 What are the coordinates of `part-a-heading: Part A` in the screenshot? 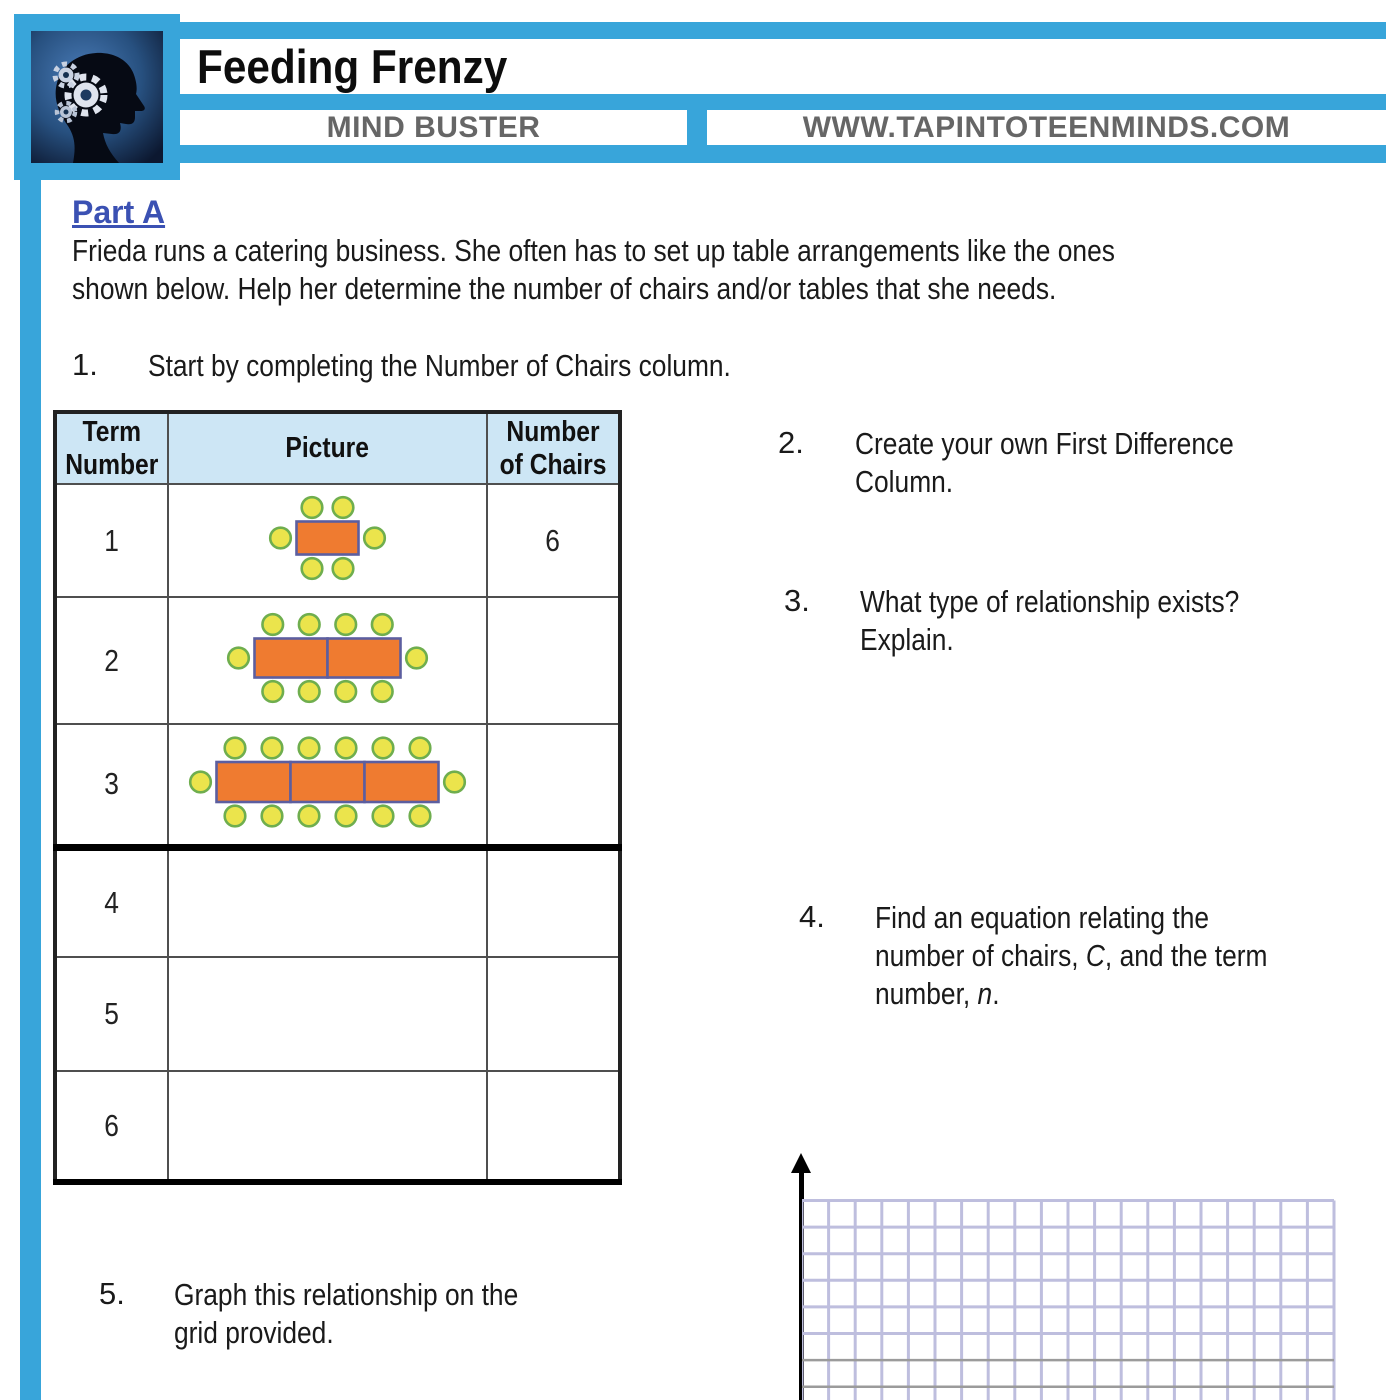 It's located at (119, 212).